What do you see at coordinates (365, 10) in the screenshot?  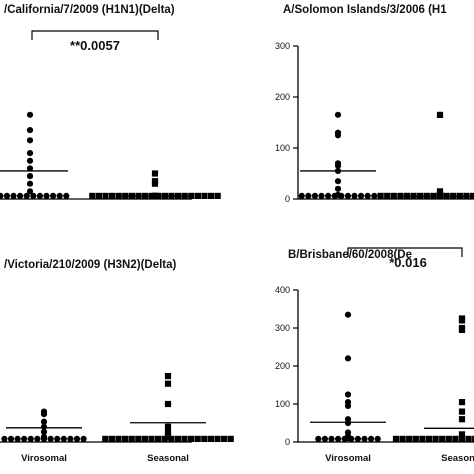 I see `panel-title: A/Solomon Islands/3/2006 (H1` at bounding box center [365, 10].